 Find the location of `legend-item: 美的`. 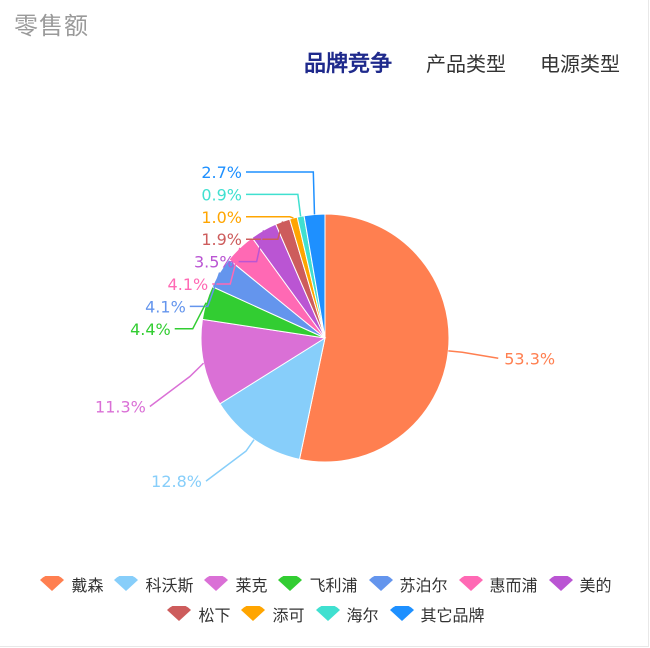

legend-item: 美的 is located at coordinates (579, 584).